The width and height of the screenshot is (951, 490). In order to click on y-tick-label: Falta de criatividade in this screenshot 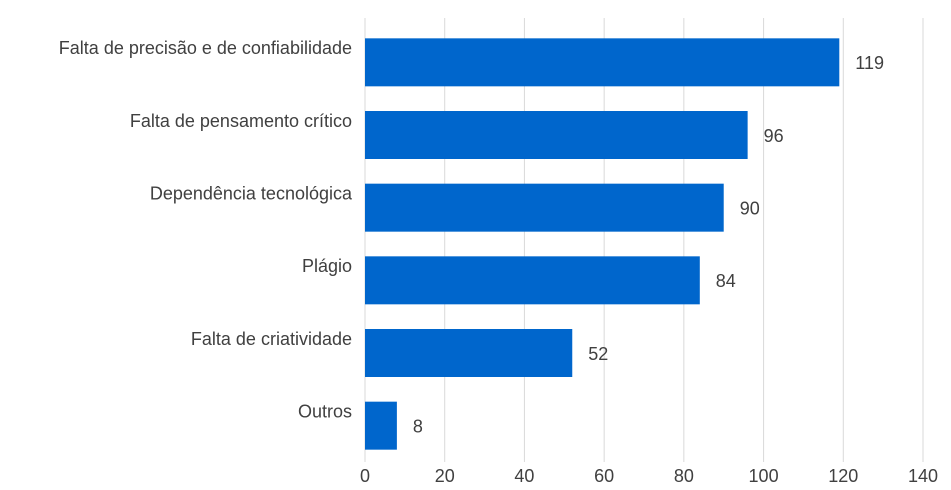, I will do `click(271, 339)`.